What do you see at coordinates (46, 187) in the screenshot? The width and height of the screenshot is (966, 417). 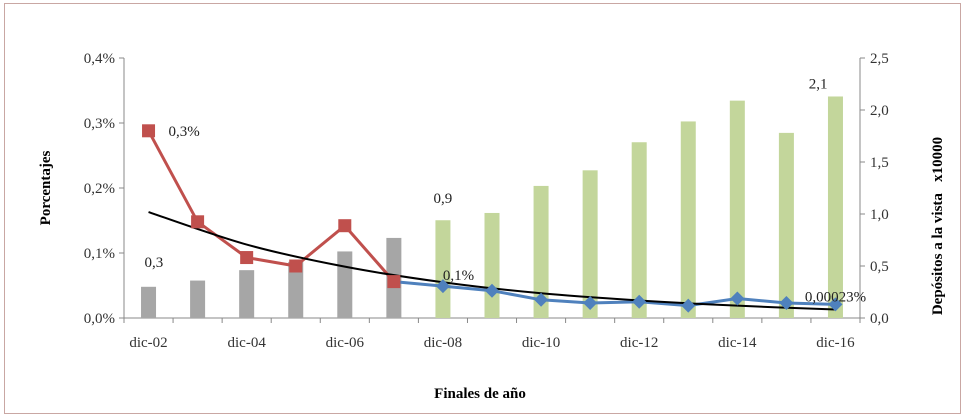 I see `left-y-axis-title: Porcentajes` at bounding box center [46, 187].